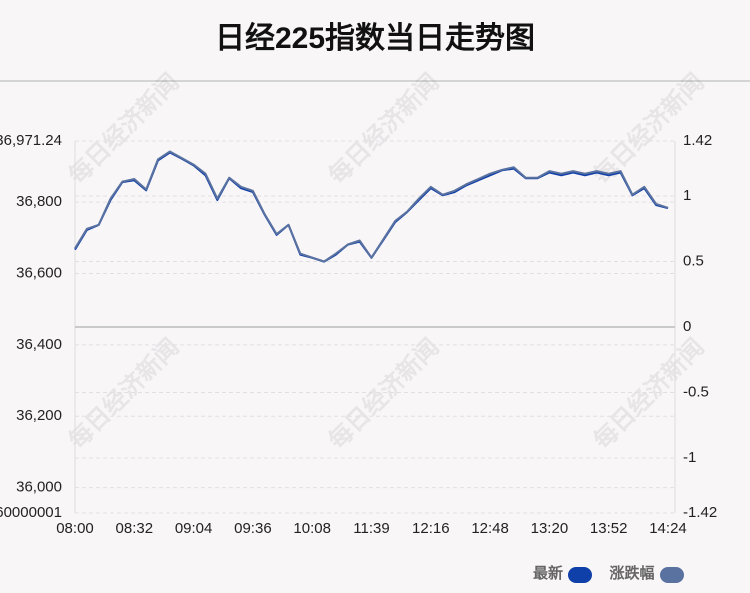  I want to click on y2-tick-label: 0.5, so click(693, 260).